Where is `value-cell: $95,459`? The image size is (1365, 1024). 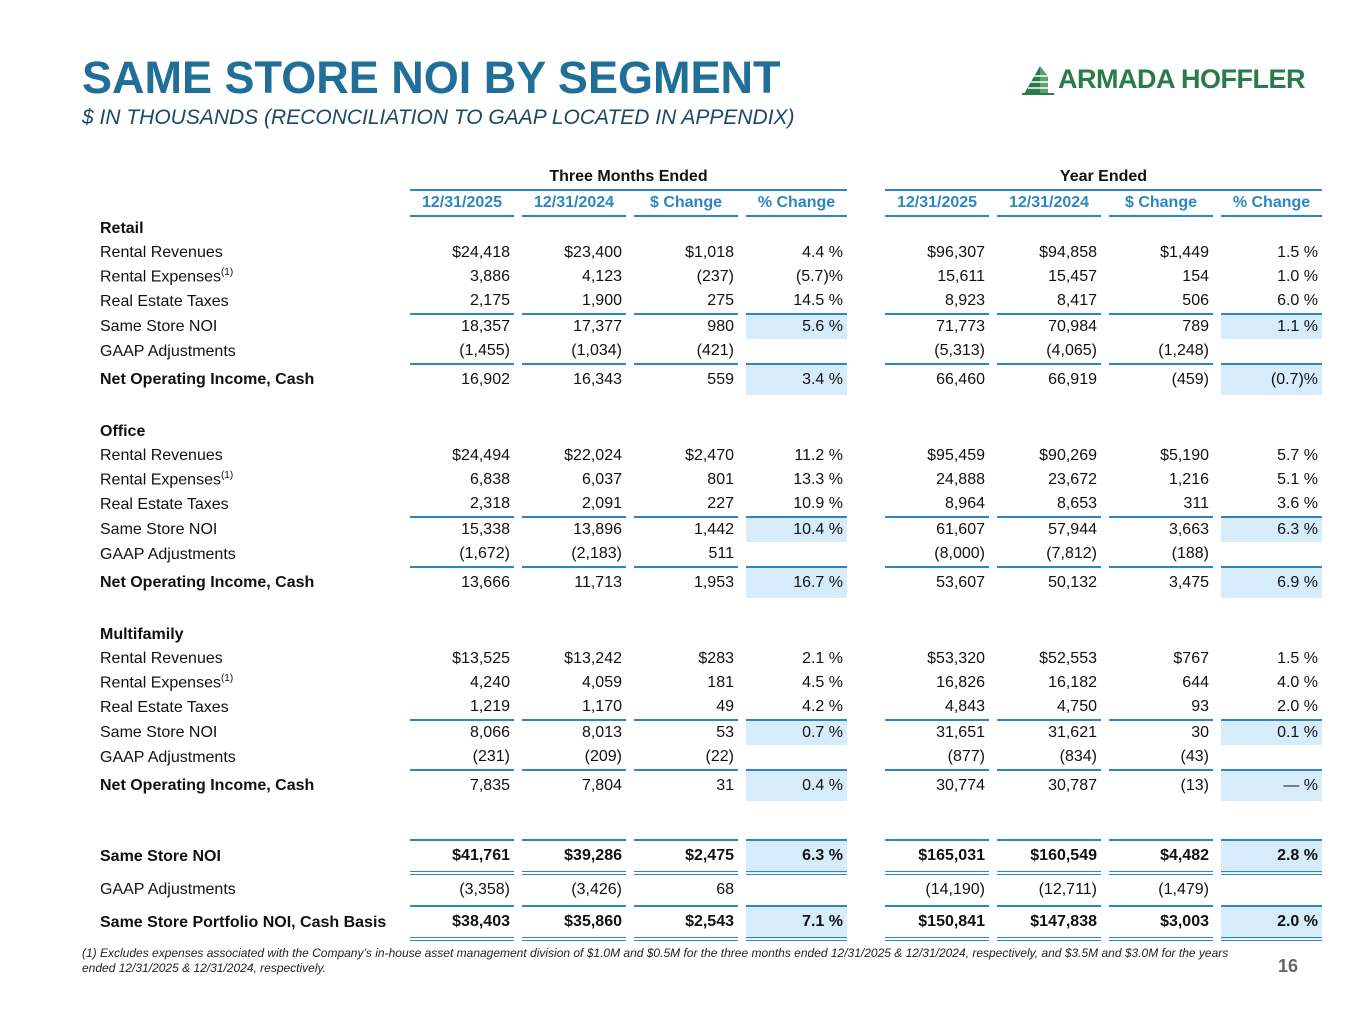 value-cell: $95,459 is located at coordinates (956, 455).